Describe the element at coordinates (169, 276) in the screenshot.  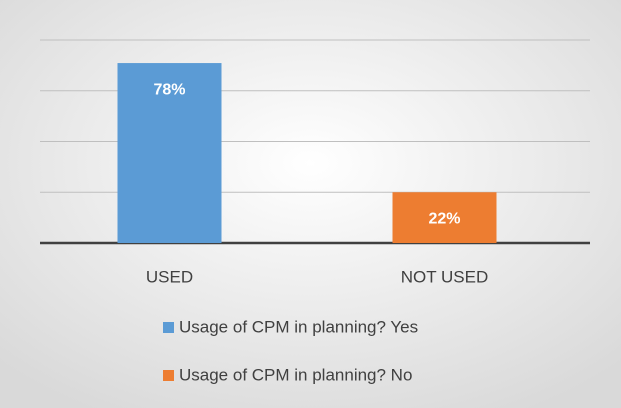
I see `x-tick-label: USED` at that location.